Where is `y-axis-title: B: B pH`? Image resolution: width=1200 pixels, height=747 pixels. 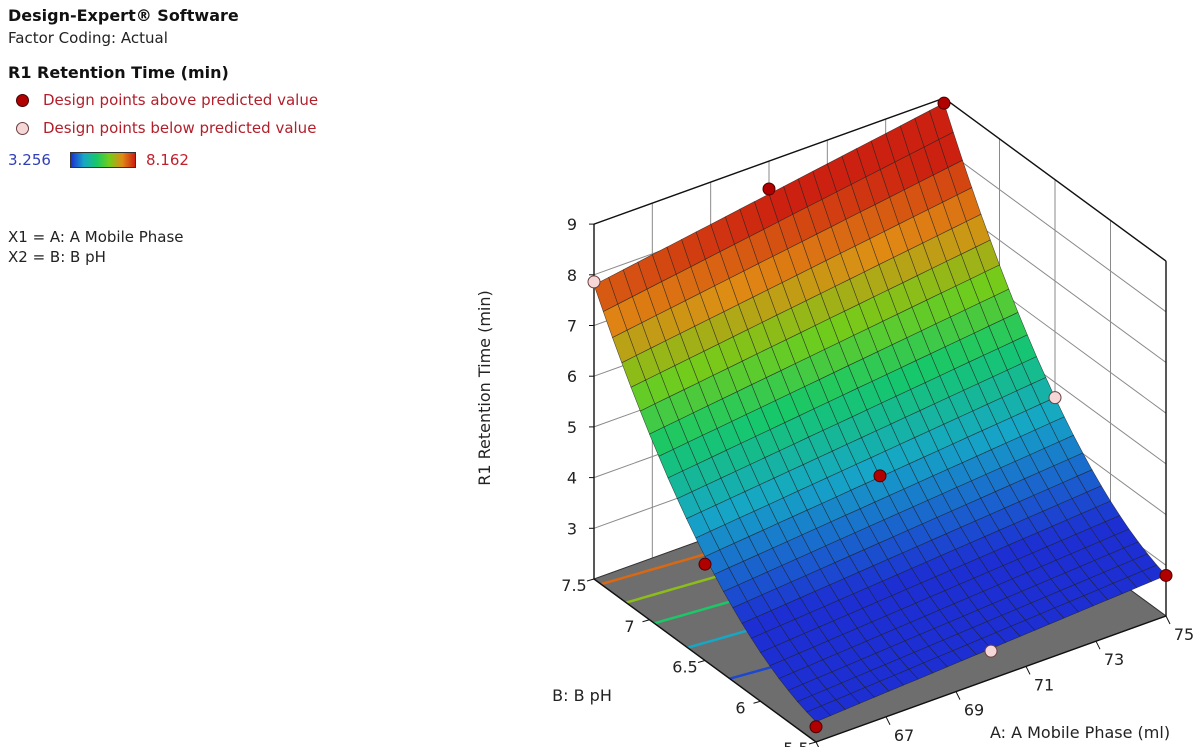
y-axis-title: B: B pH is located at coordinates (582, 695).